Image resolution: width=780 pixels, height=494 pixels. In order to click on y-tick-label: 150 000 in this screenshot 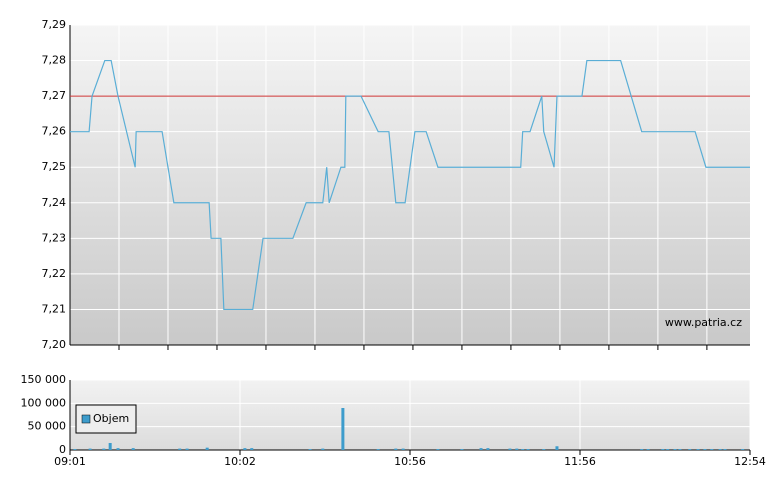, I will do `click(44, 379)`.